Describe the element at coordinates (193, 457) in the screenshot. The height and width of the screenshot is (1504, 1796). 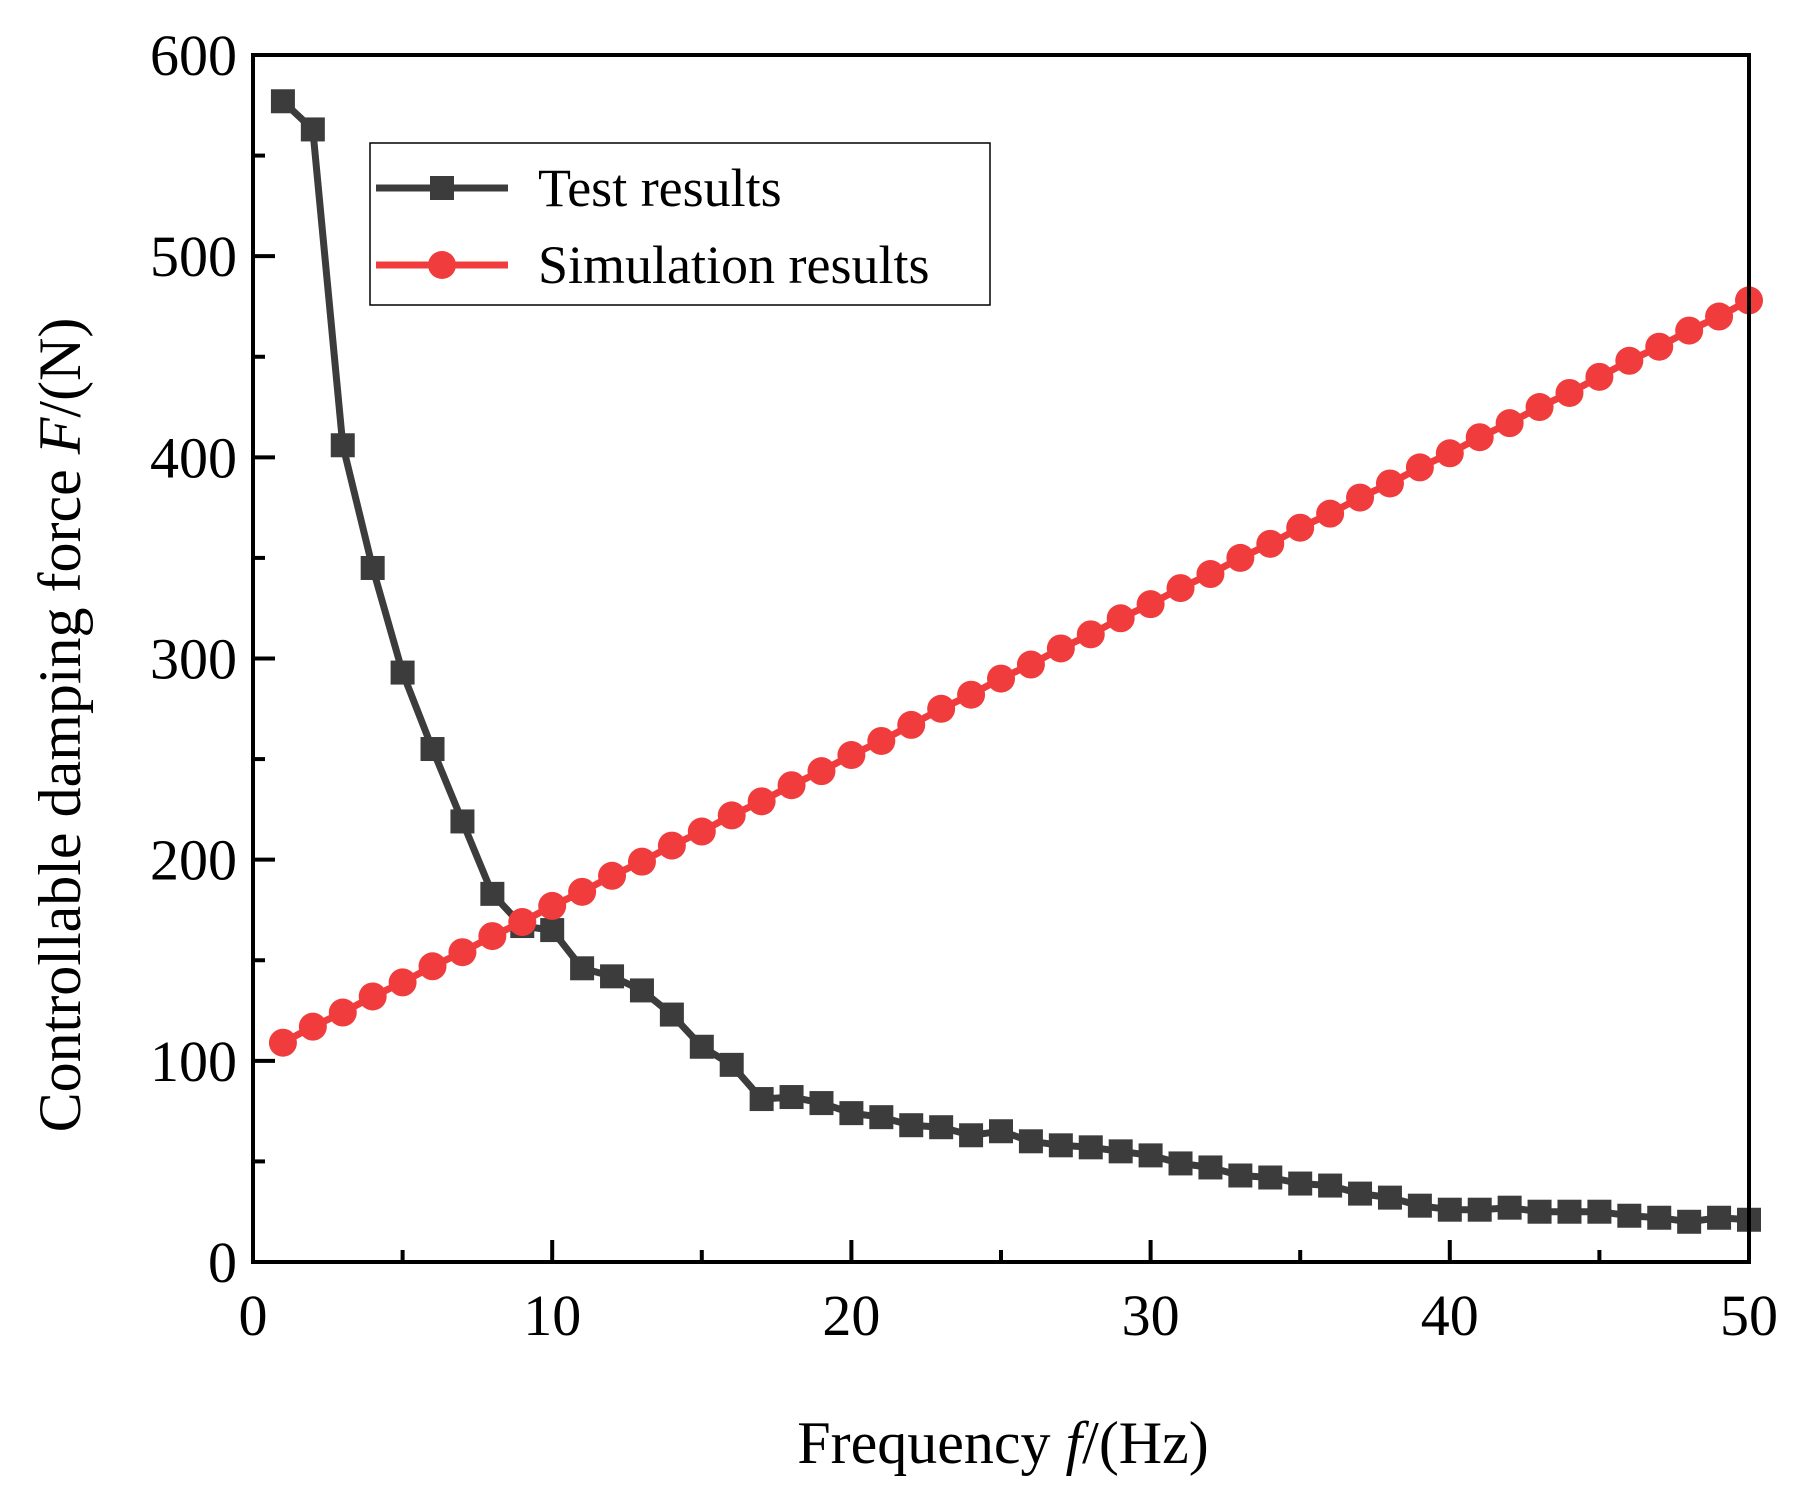
I see `y-tick-label: 400` at that location.